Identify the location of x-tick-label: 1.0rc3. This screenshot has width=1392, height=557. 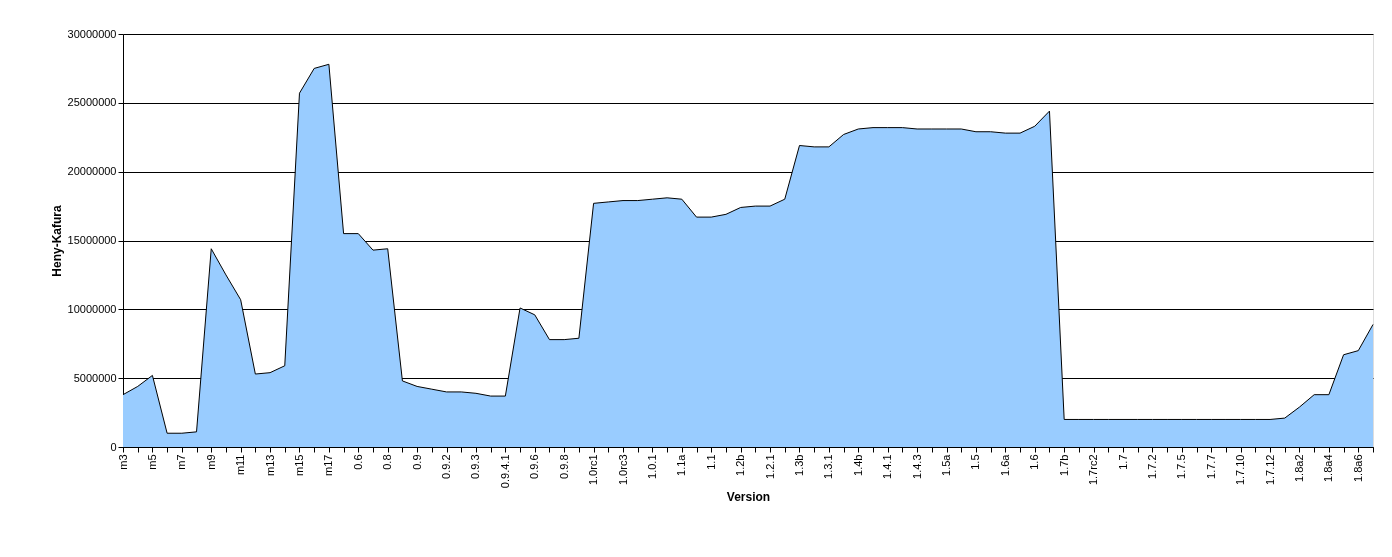
(622, 470).